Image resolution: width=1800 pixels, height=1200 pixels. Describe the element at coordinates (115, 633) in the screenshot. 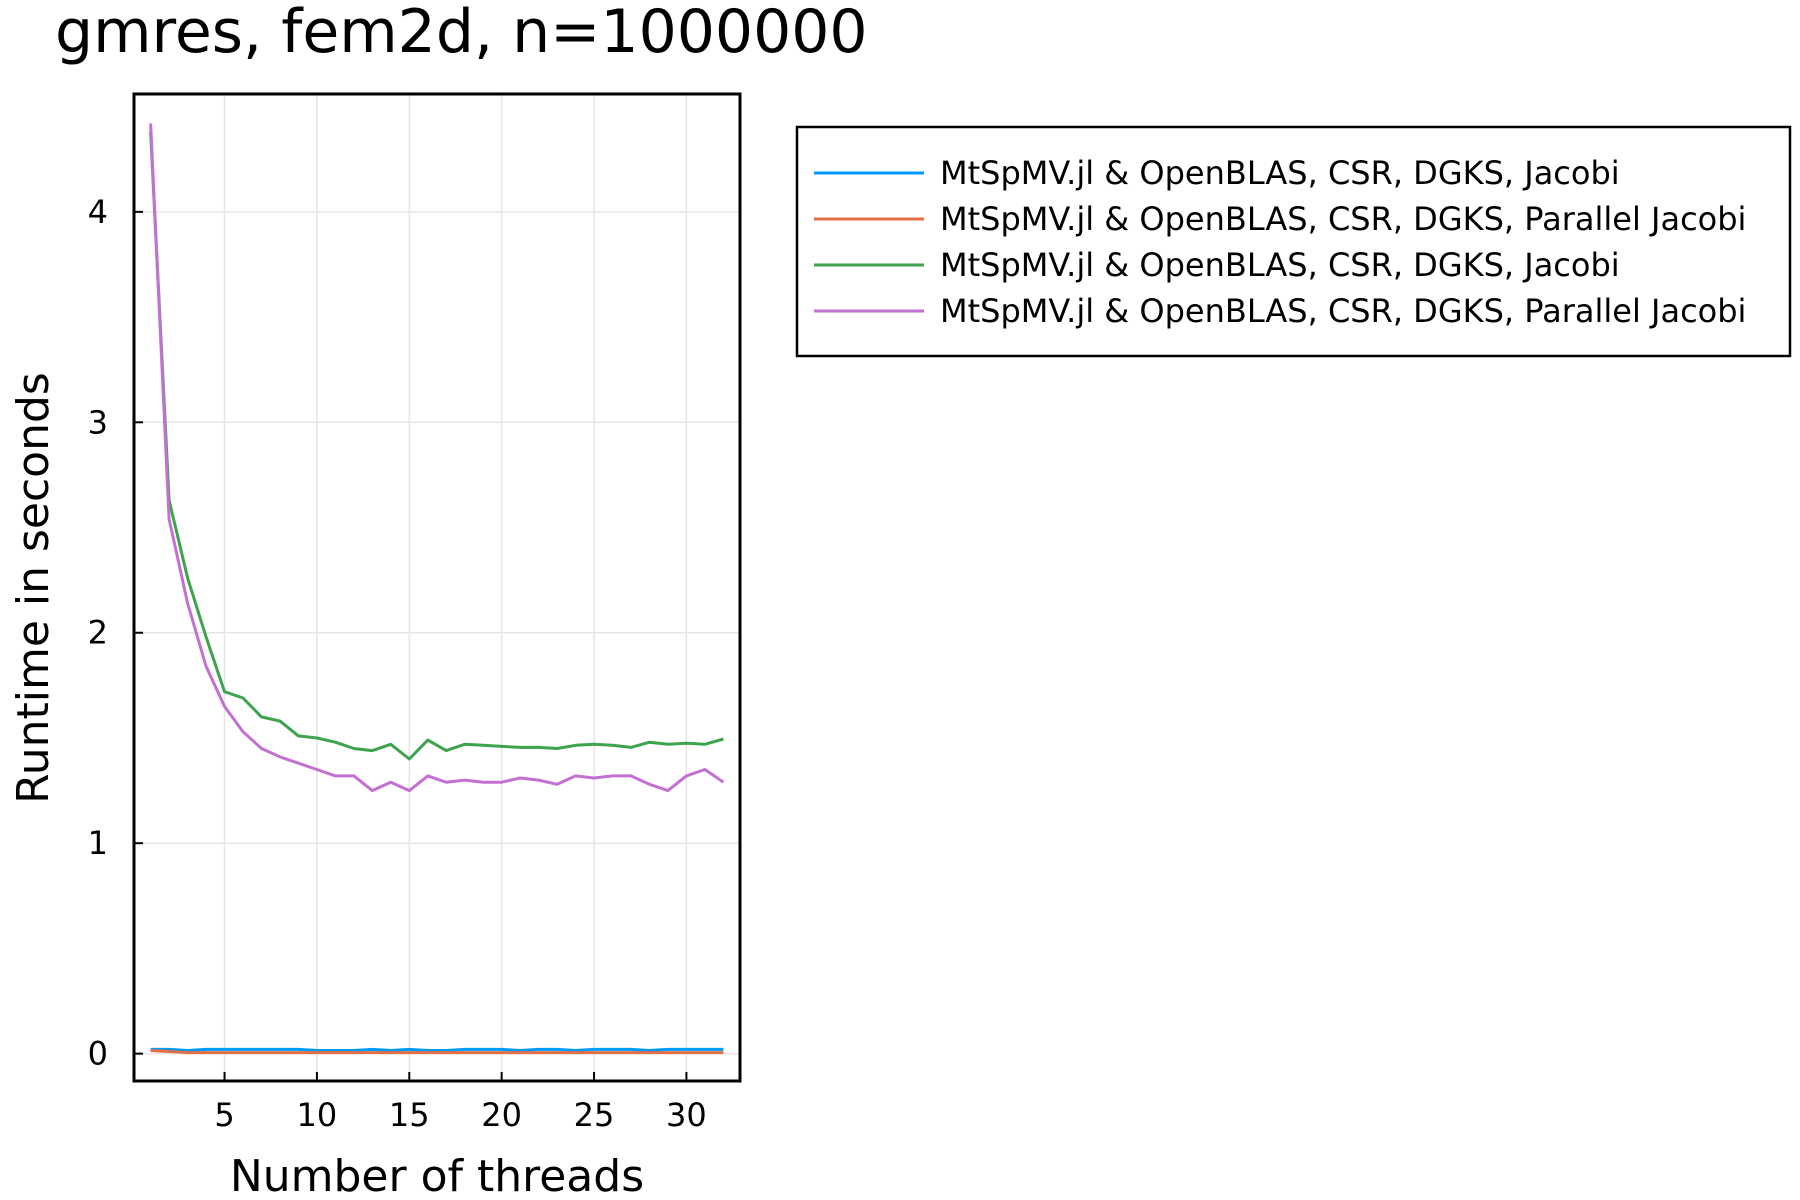

I see `y-ticks: 0 1 2 3 4` at that location.